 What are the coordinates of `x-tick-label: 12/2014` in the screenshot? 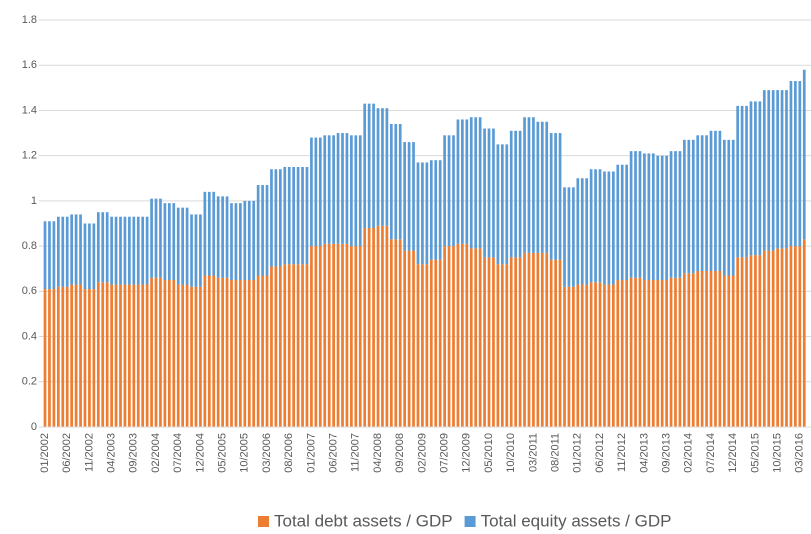 It's located at (733, 453).